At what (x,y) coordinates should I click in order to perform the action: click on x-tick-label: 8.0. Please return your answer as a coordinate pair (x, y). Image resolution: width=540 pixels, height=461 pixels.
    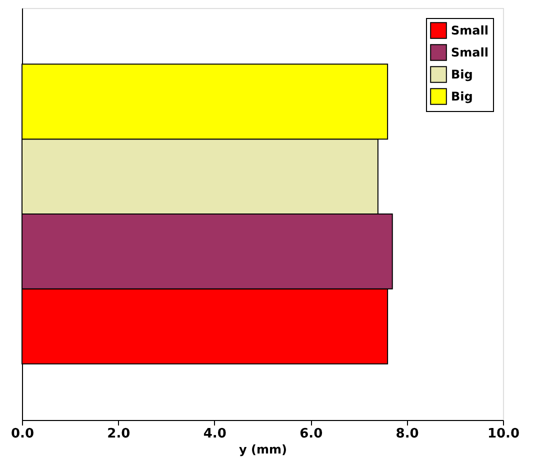
    Looking at the image, I should click on (407, 434).